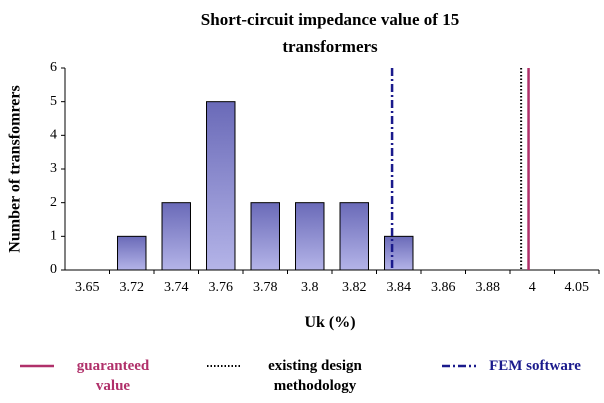 The height and width of the screenshot is (403, 604). What do you see at coordinates (53, 67) in the screenshot?
I see `y-tick-label: 6` at bounding box center [53, 67].